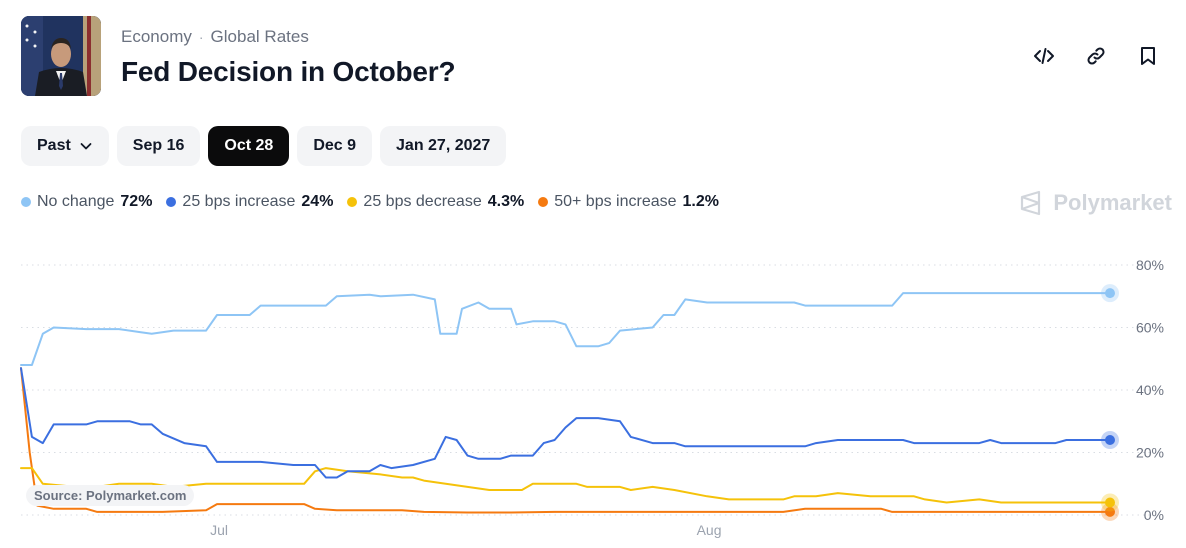 Image resolution: width=1186 pixels, height=548 pixels. I want to click on y-tick-label: 40%, so click(1150, 390).